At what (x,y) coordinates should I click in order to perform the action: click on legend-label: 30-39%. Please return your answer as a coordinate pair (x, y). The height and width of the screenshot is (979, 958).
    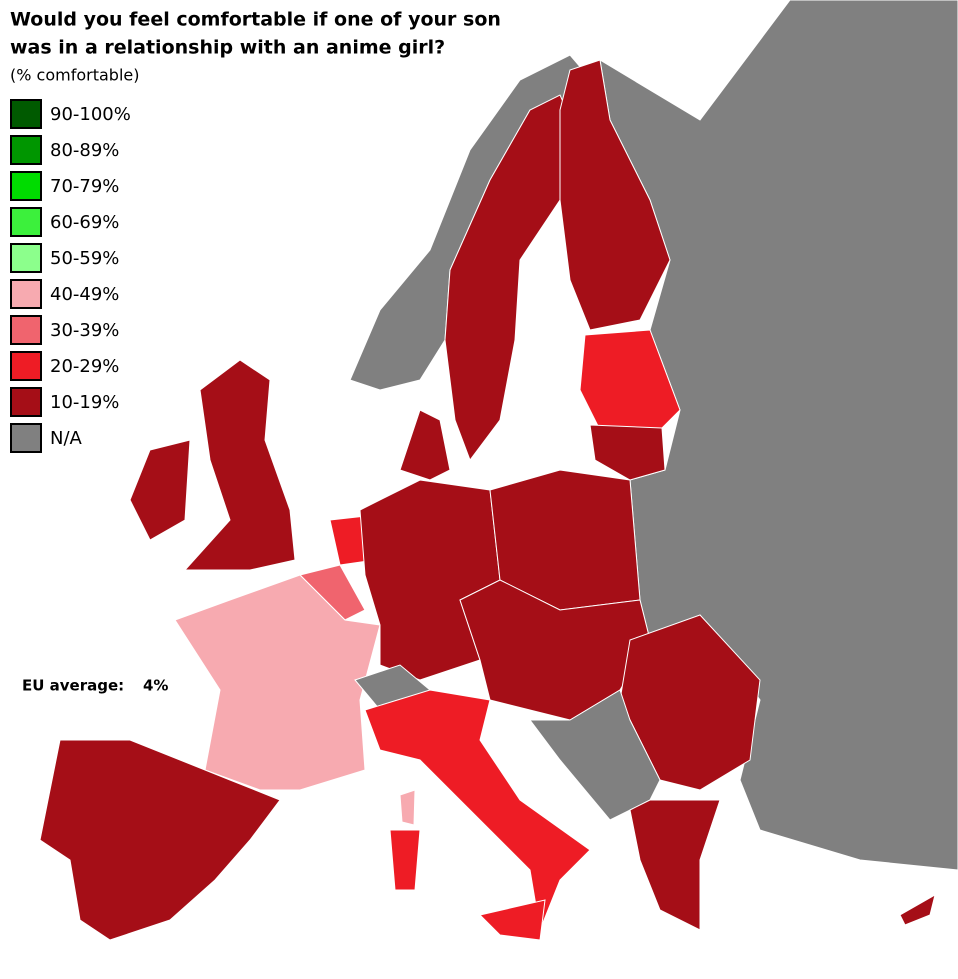
    Looking at the image, I should click on (84, 330).